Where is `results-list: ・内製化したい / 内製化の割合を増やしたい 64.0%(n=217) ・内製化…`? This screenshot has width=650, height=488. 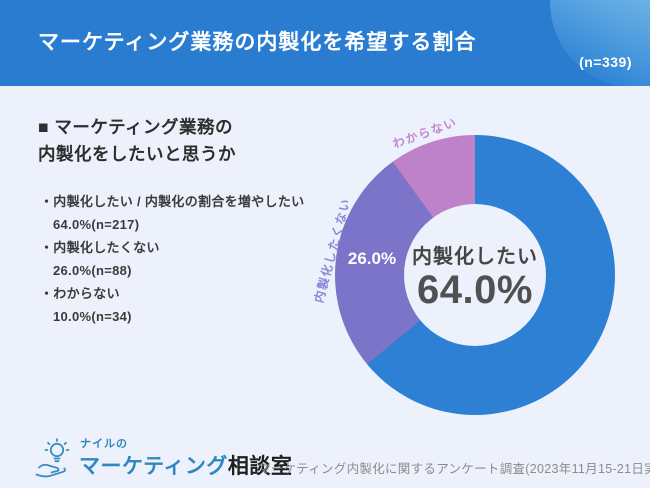 results-list: ・内製化したい / 内製化の割合を増やしたい 64.0%(n=217) ・内製化… is located at coordinates (172, 259).